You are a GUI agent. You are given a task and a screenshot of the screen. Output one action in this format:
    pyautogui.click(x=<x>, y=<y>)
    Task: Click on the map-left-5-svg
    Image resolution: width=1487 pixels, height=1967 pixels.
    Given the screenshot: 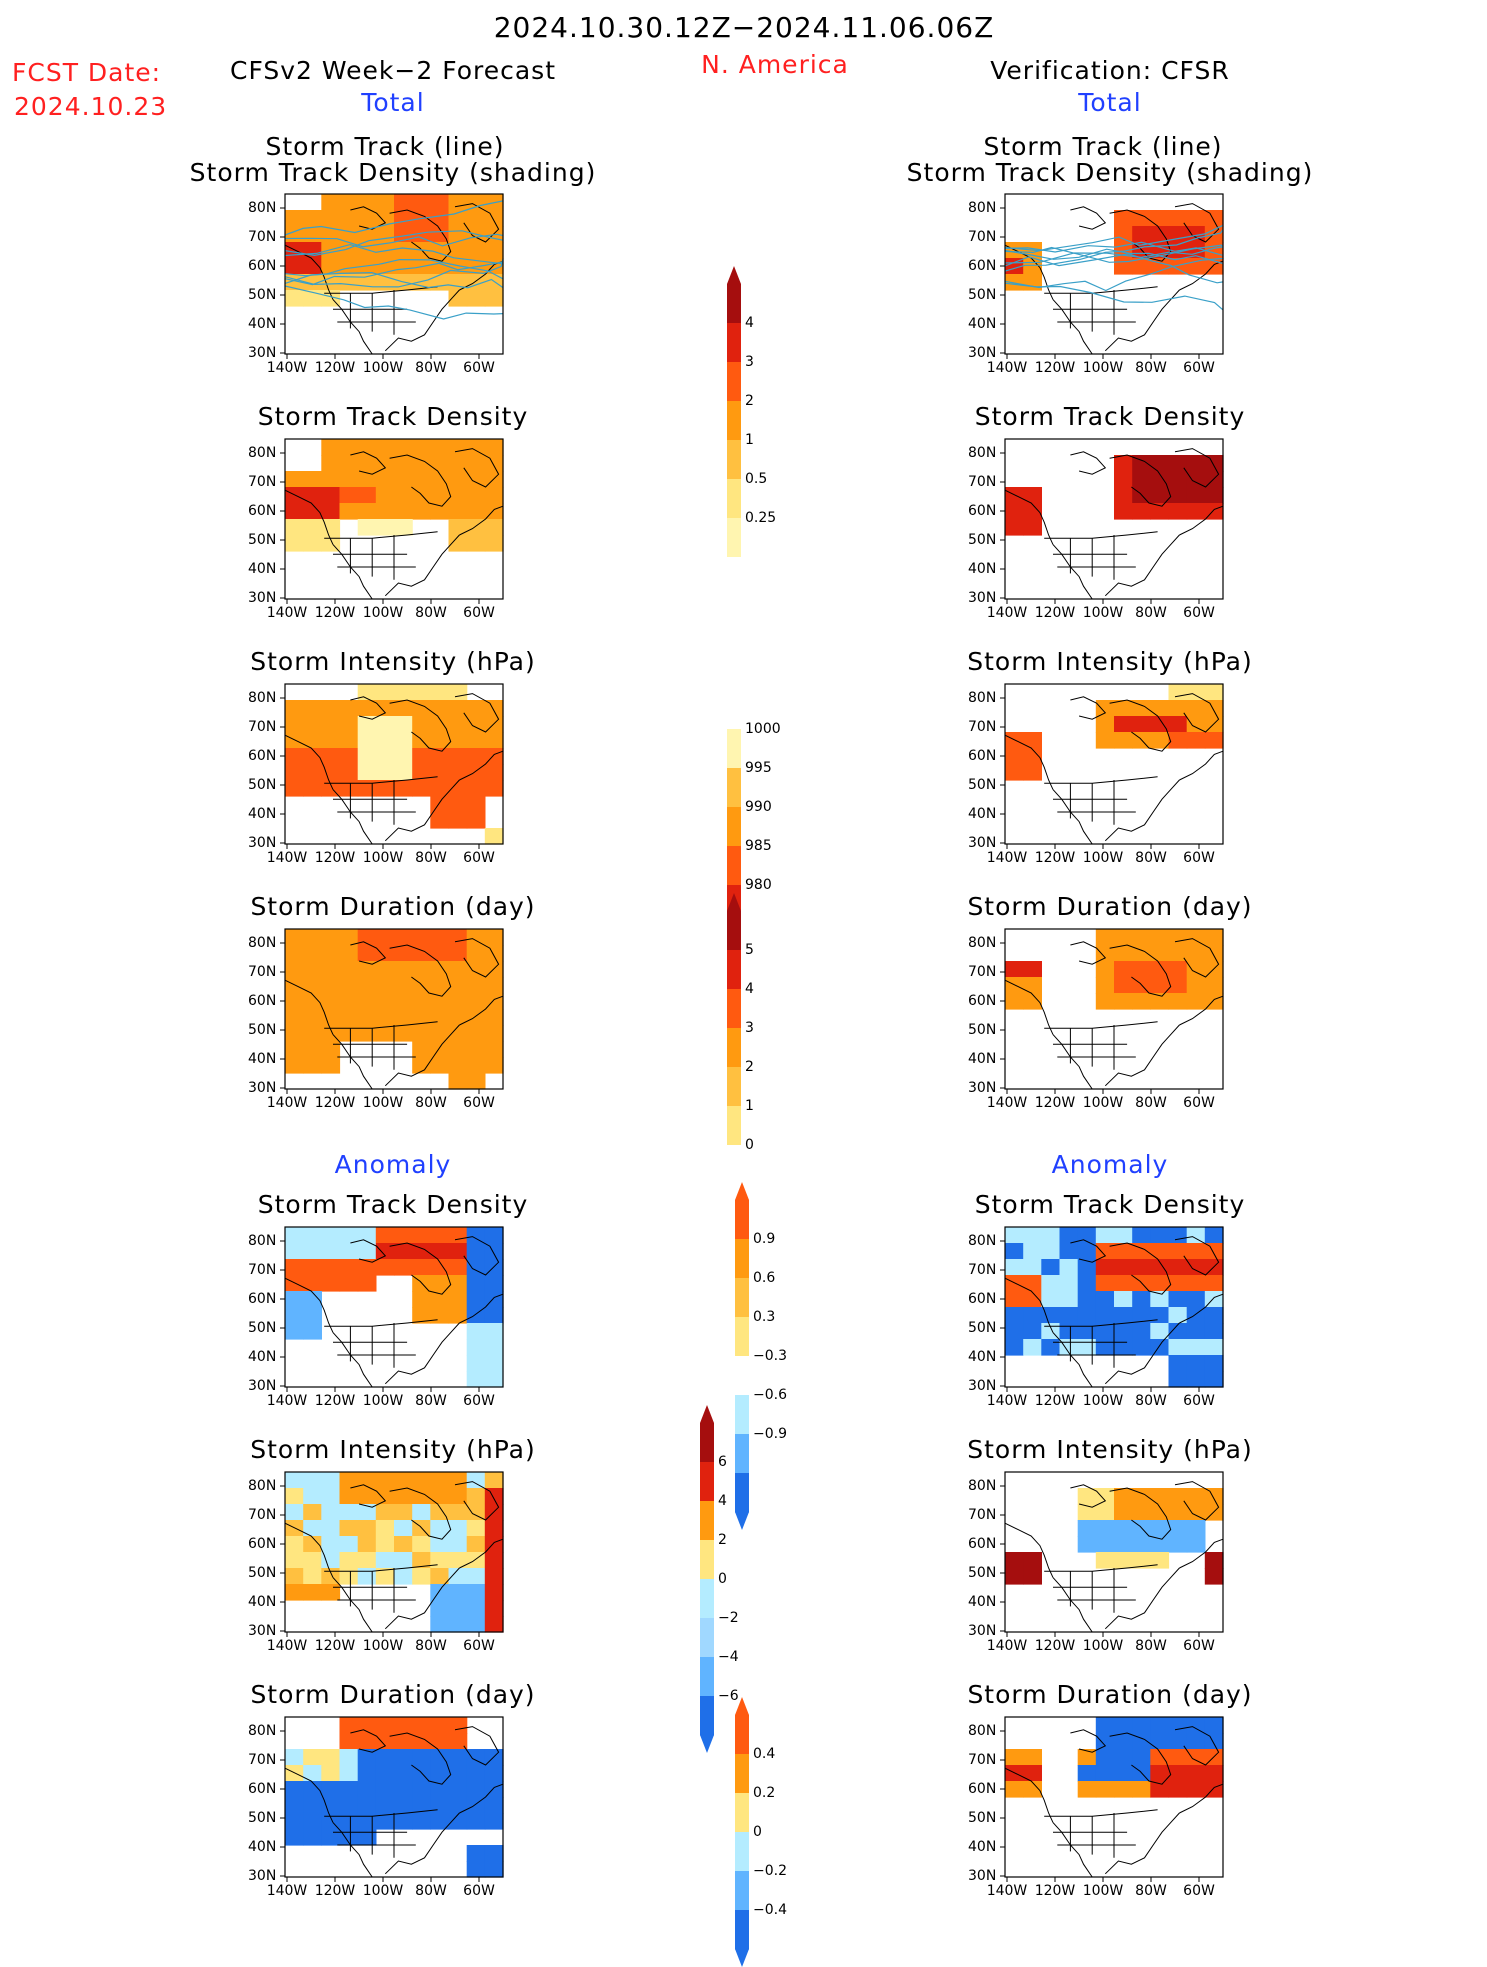 What is the action you would take?
    pyautogui.click(x=392, y=1309)
    